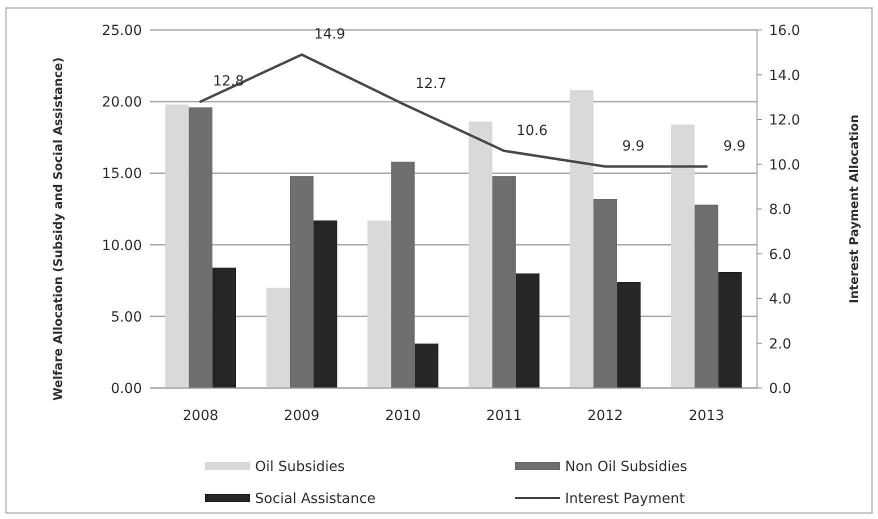  I want to click on y-axis-title: Welfare Allocation (Subsidy and Social Assistance), so click(58, 229).